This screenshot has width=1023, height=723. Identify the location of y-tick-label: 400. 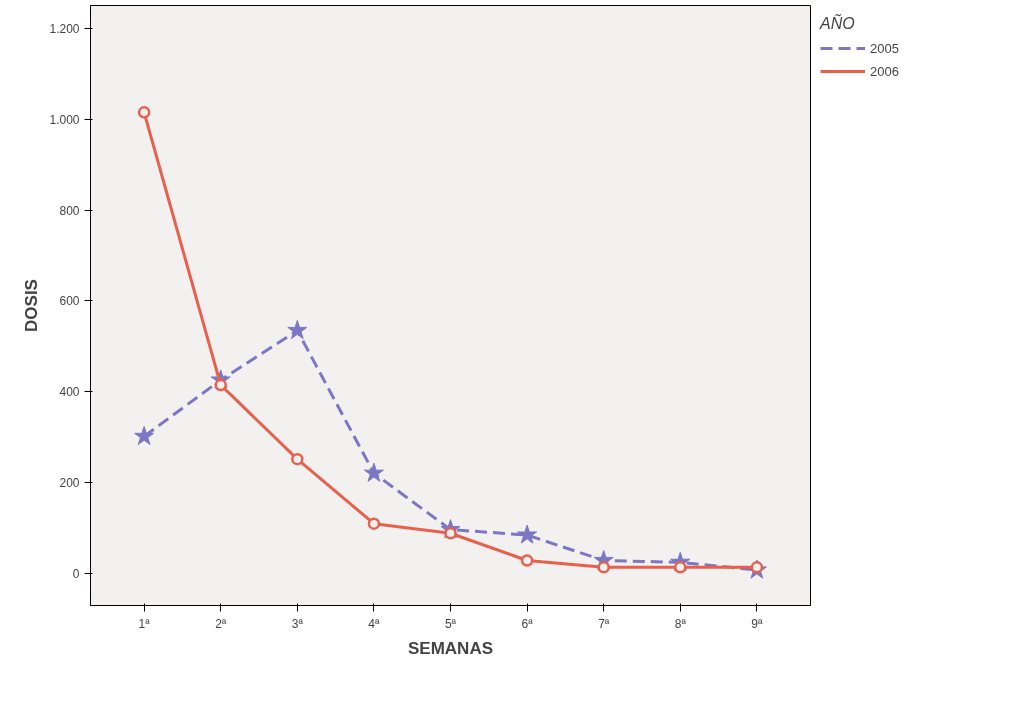
(69, 392).